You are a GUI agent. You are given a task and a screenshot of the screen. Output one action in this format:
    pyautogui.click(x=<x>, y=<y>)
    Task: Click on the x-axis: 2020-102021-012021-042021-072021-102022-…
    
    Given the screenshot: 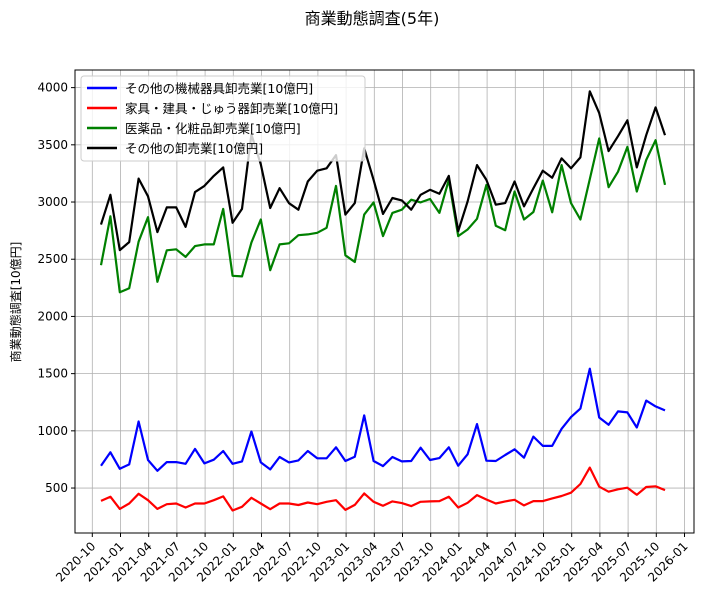 What is the action you would take?
    pyautogui.click(x=372, y=559)
    